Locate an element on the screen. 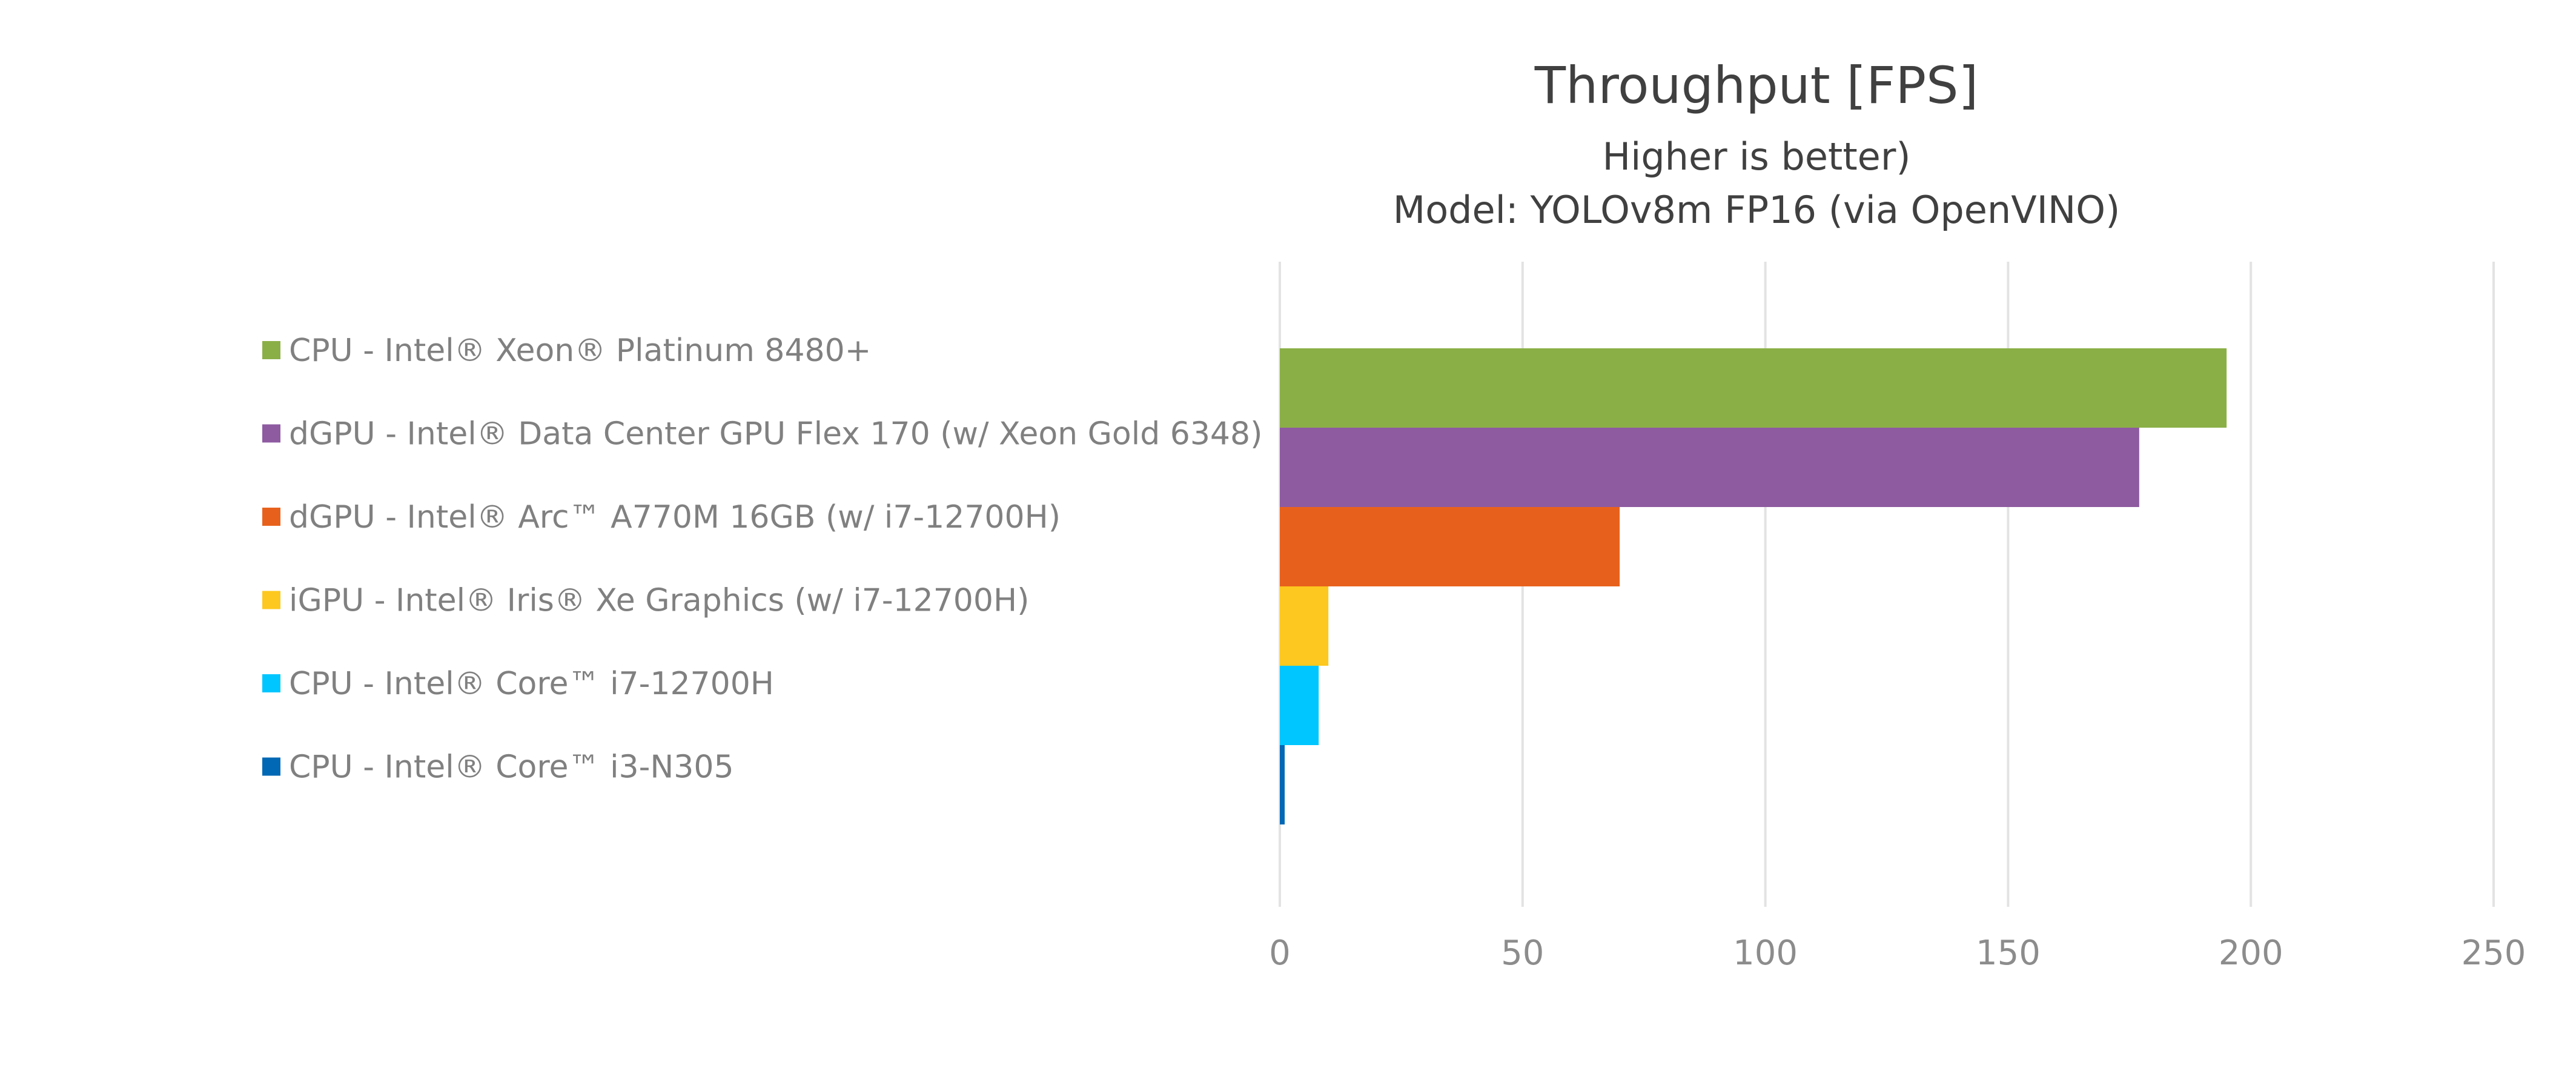 This screenshot has width=2576, height=1091. legend-label: CPU - Intel® Core™ i3-N305 is located at coordinates (511, 767).